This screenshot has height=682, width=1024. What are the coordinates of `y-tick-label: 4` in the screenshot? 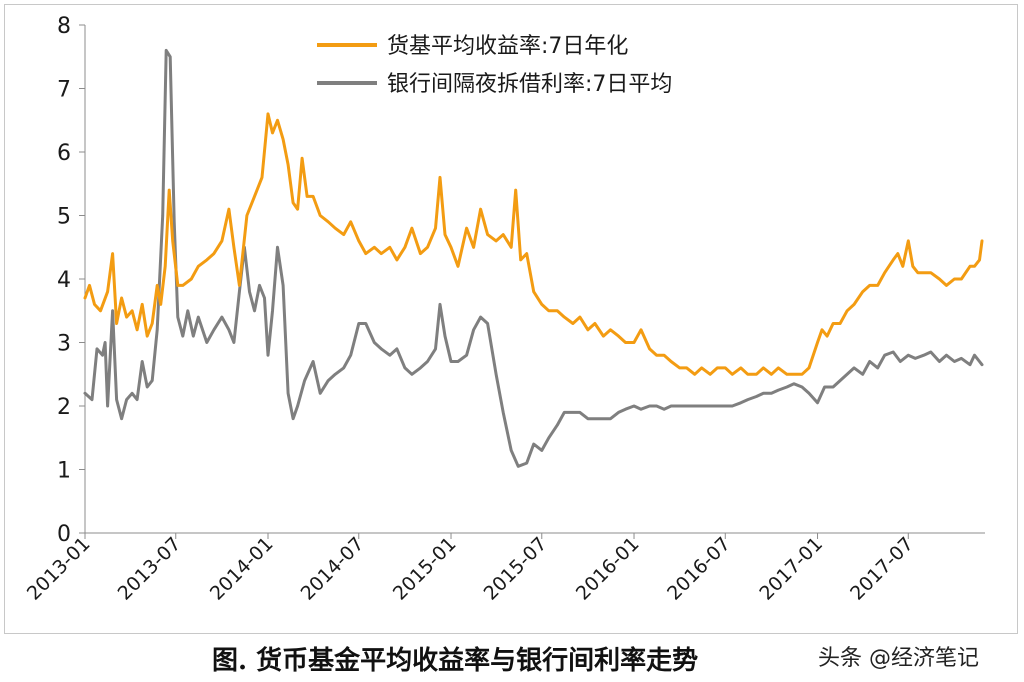 It's located at (64, 280).